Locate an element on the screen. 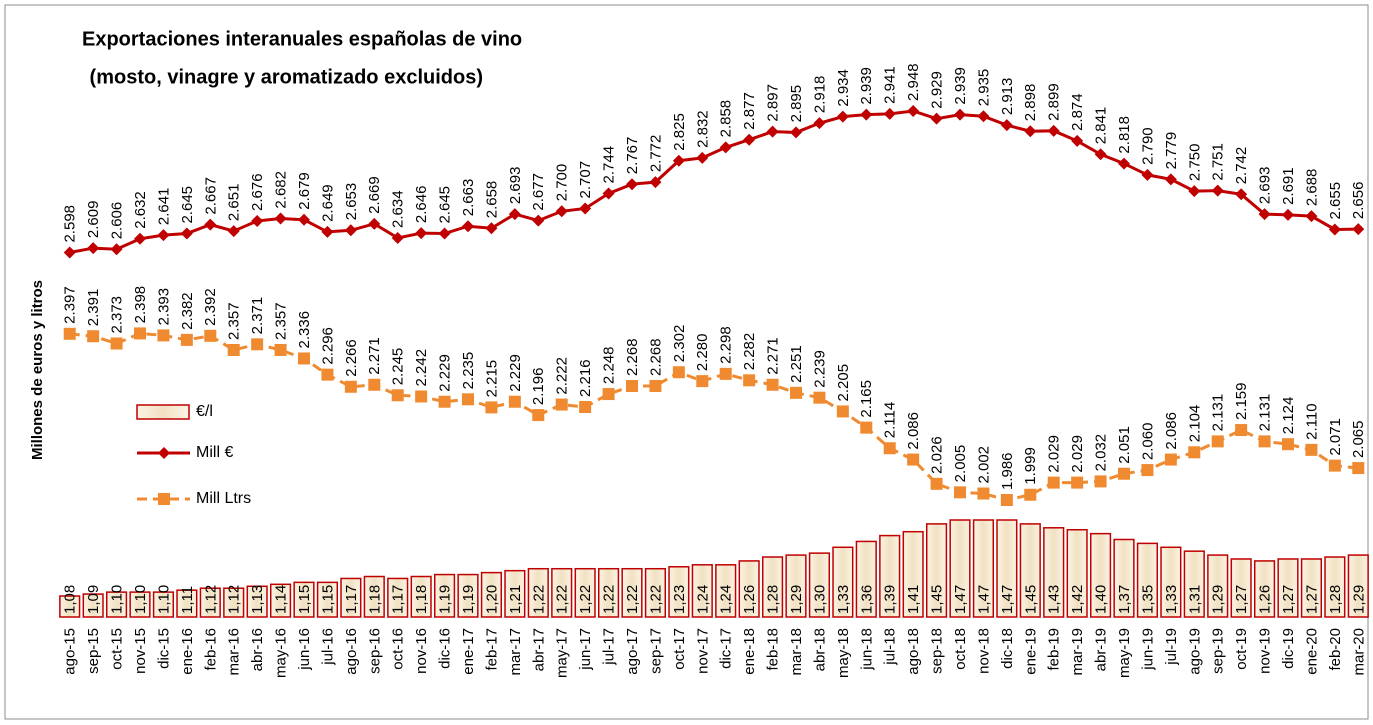 The height and width of the screenshot is (725, 1373). point-value-label: 2.165 is located at coordinates (866, 399).